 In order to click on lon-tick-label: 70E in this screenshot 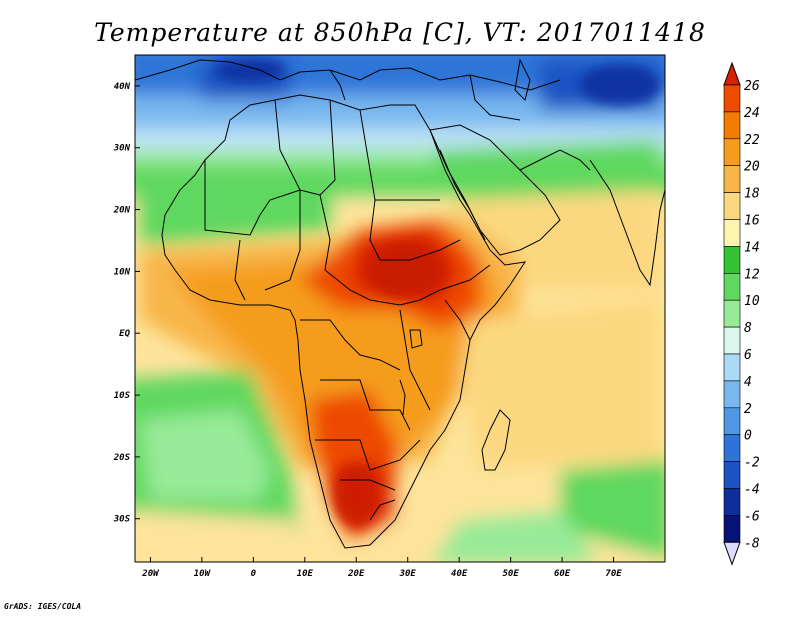, I will do `click(613, 574)`.